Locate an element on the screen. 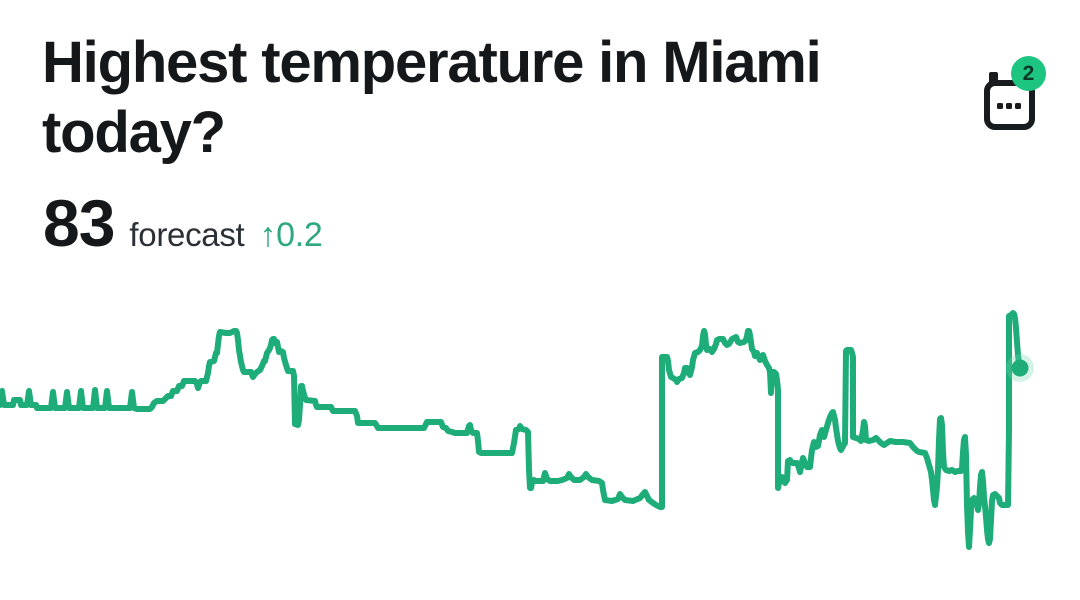 This screenshot has width=1080, height=600. calendar-button: 2 is located at coordinates (1015, 95).